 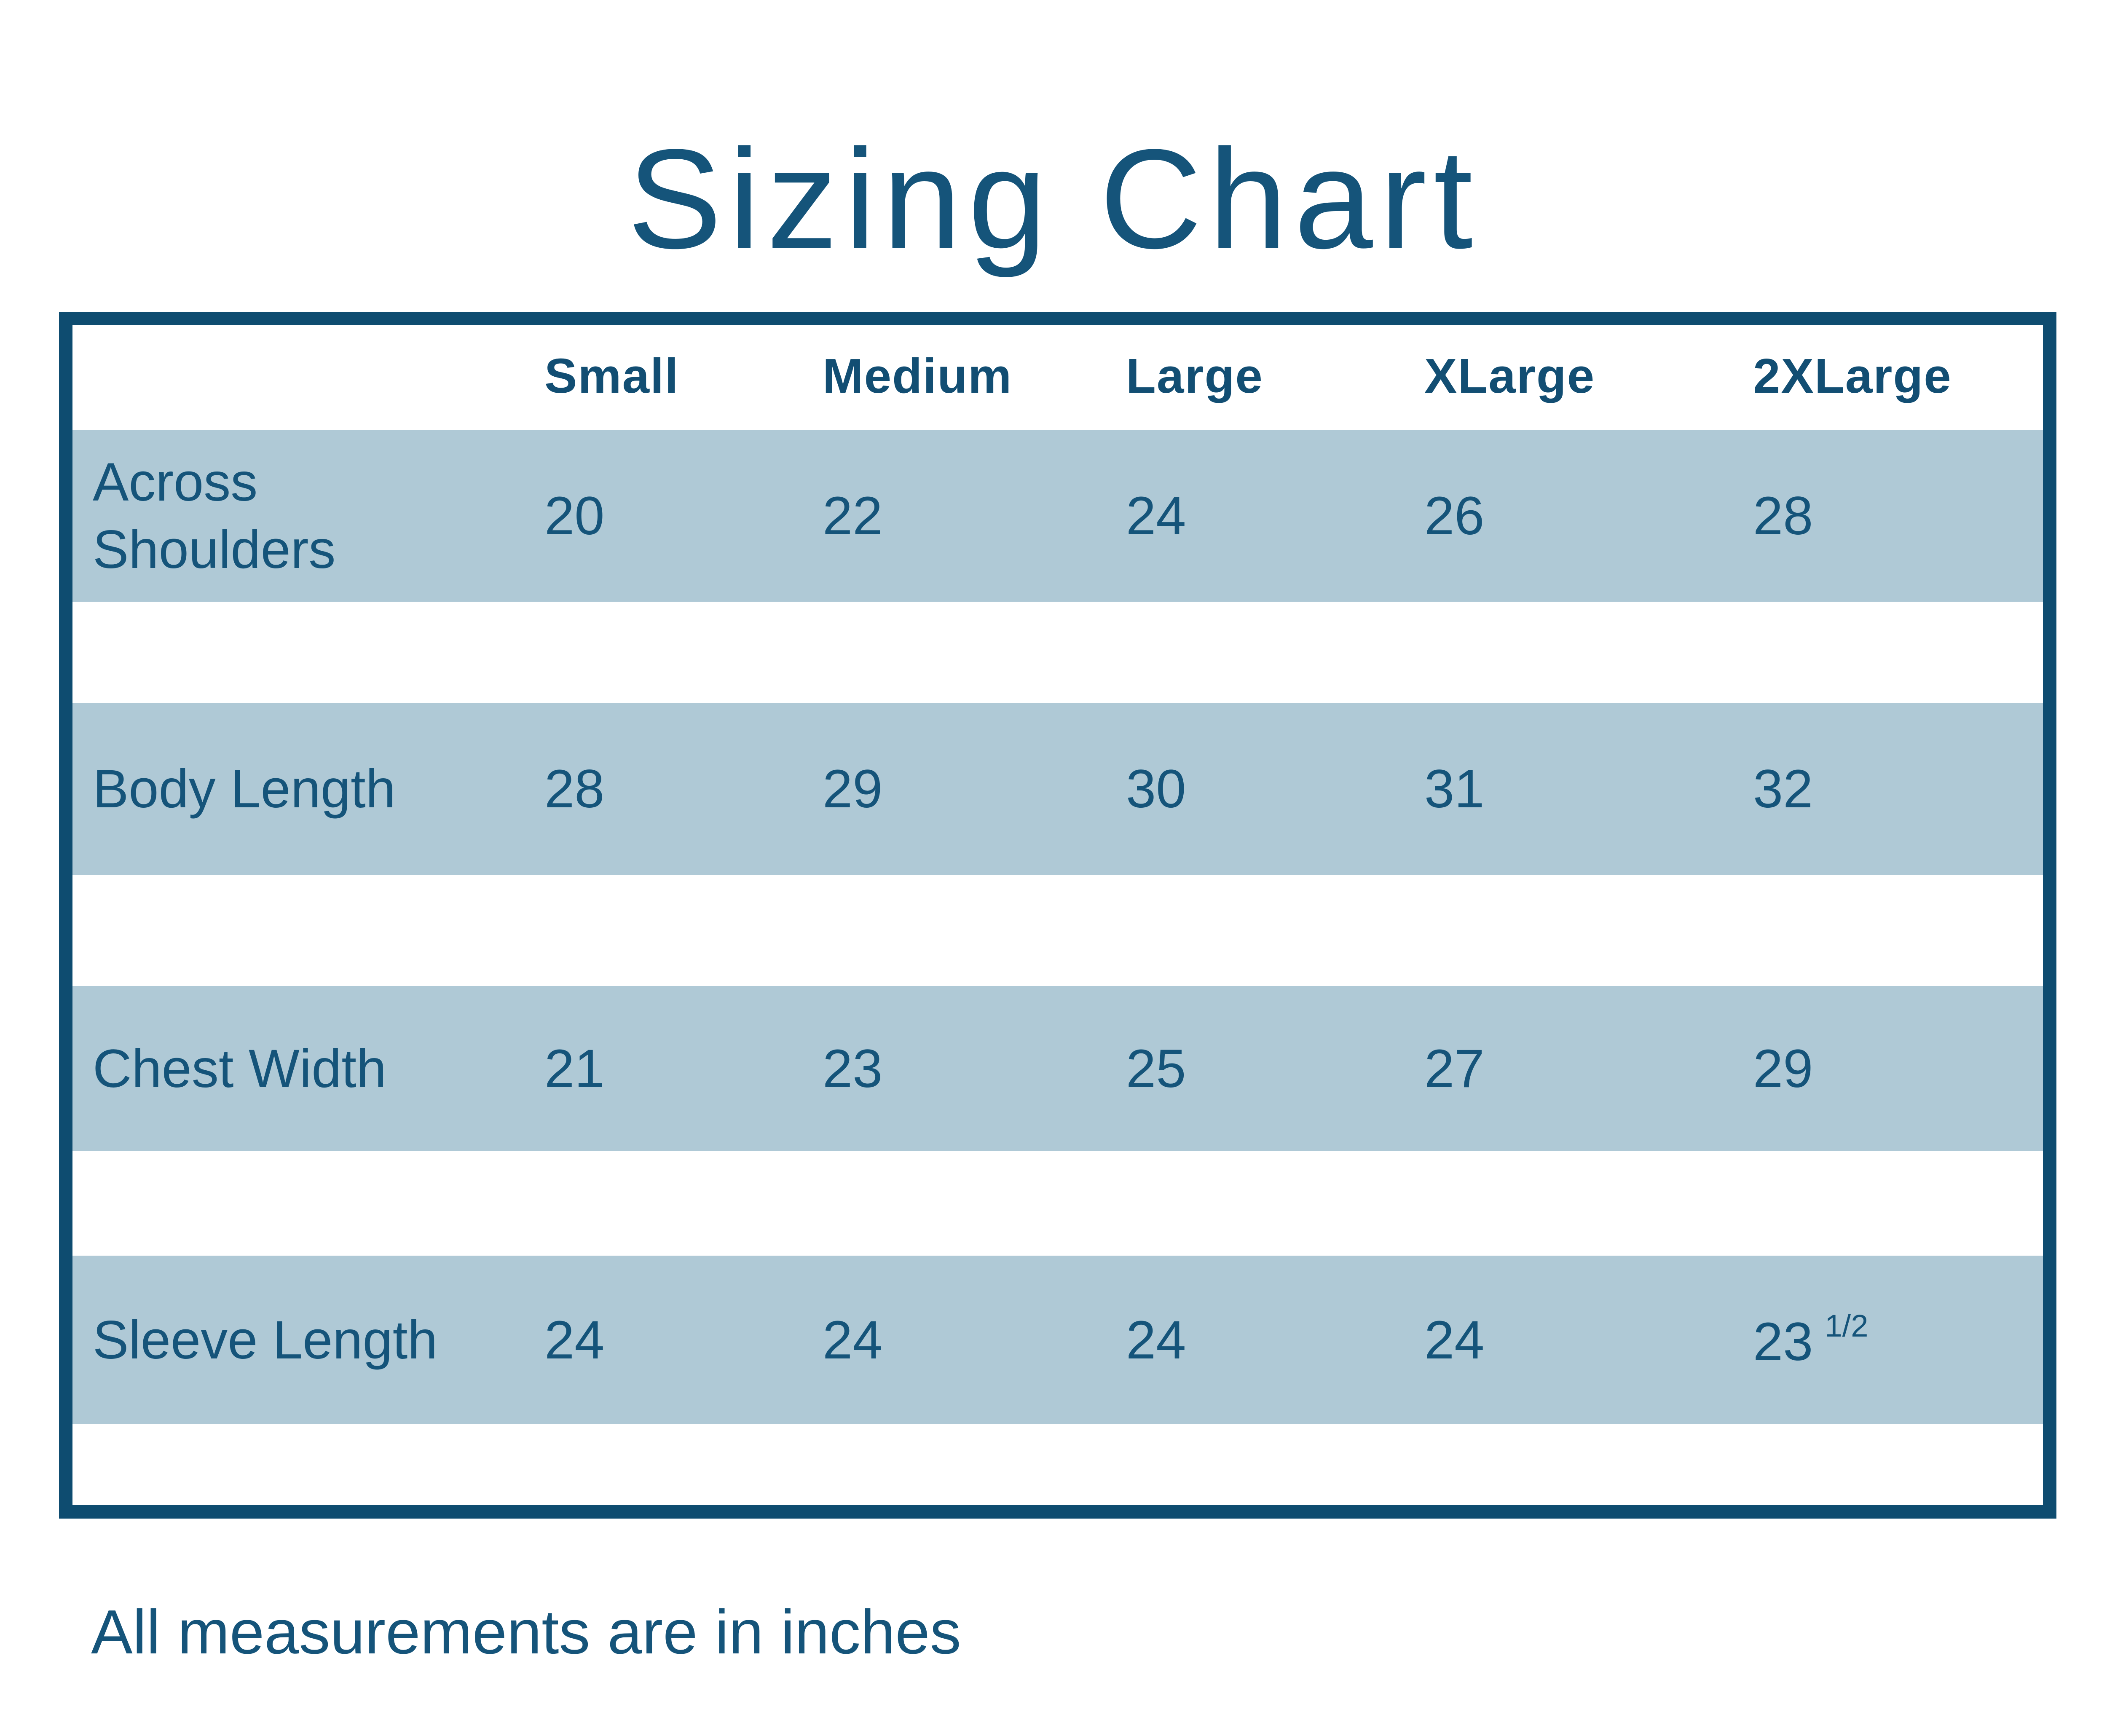 What do you see at coordinates (1156, 1068) in the screenshot?
I see `cell-chest-width-large: 25` at bounding box center [1156, 1068].